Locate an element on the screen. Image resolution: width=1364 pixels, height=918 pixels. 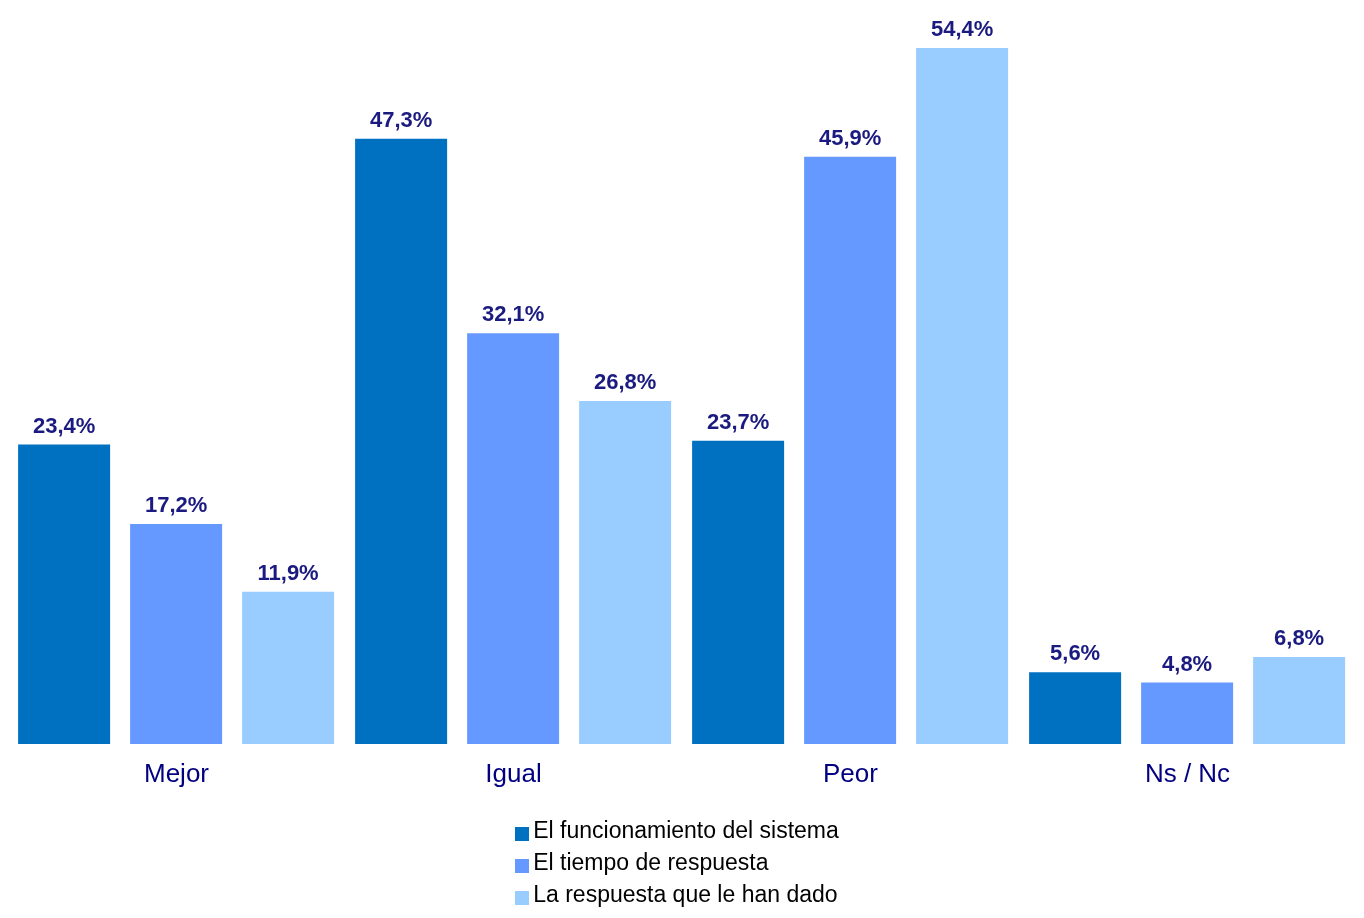
data-label: 4,8% is located at coordinates (1187, 663).